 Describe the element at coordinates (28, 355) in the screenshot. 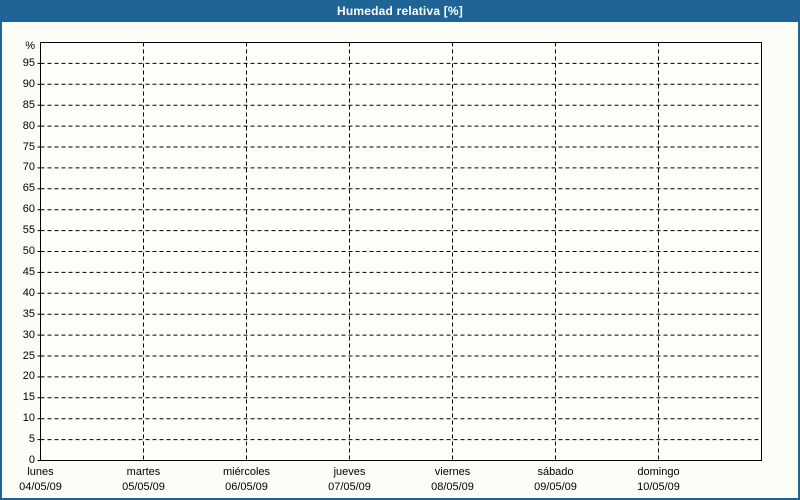

I see `y-tick-label: 25` at that location.